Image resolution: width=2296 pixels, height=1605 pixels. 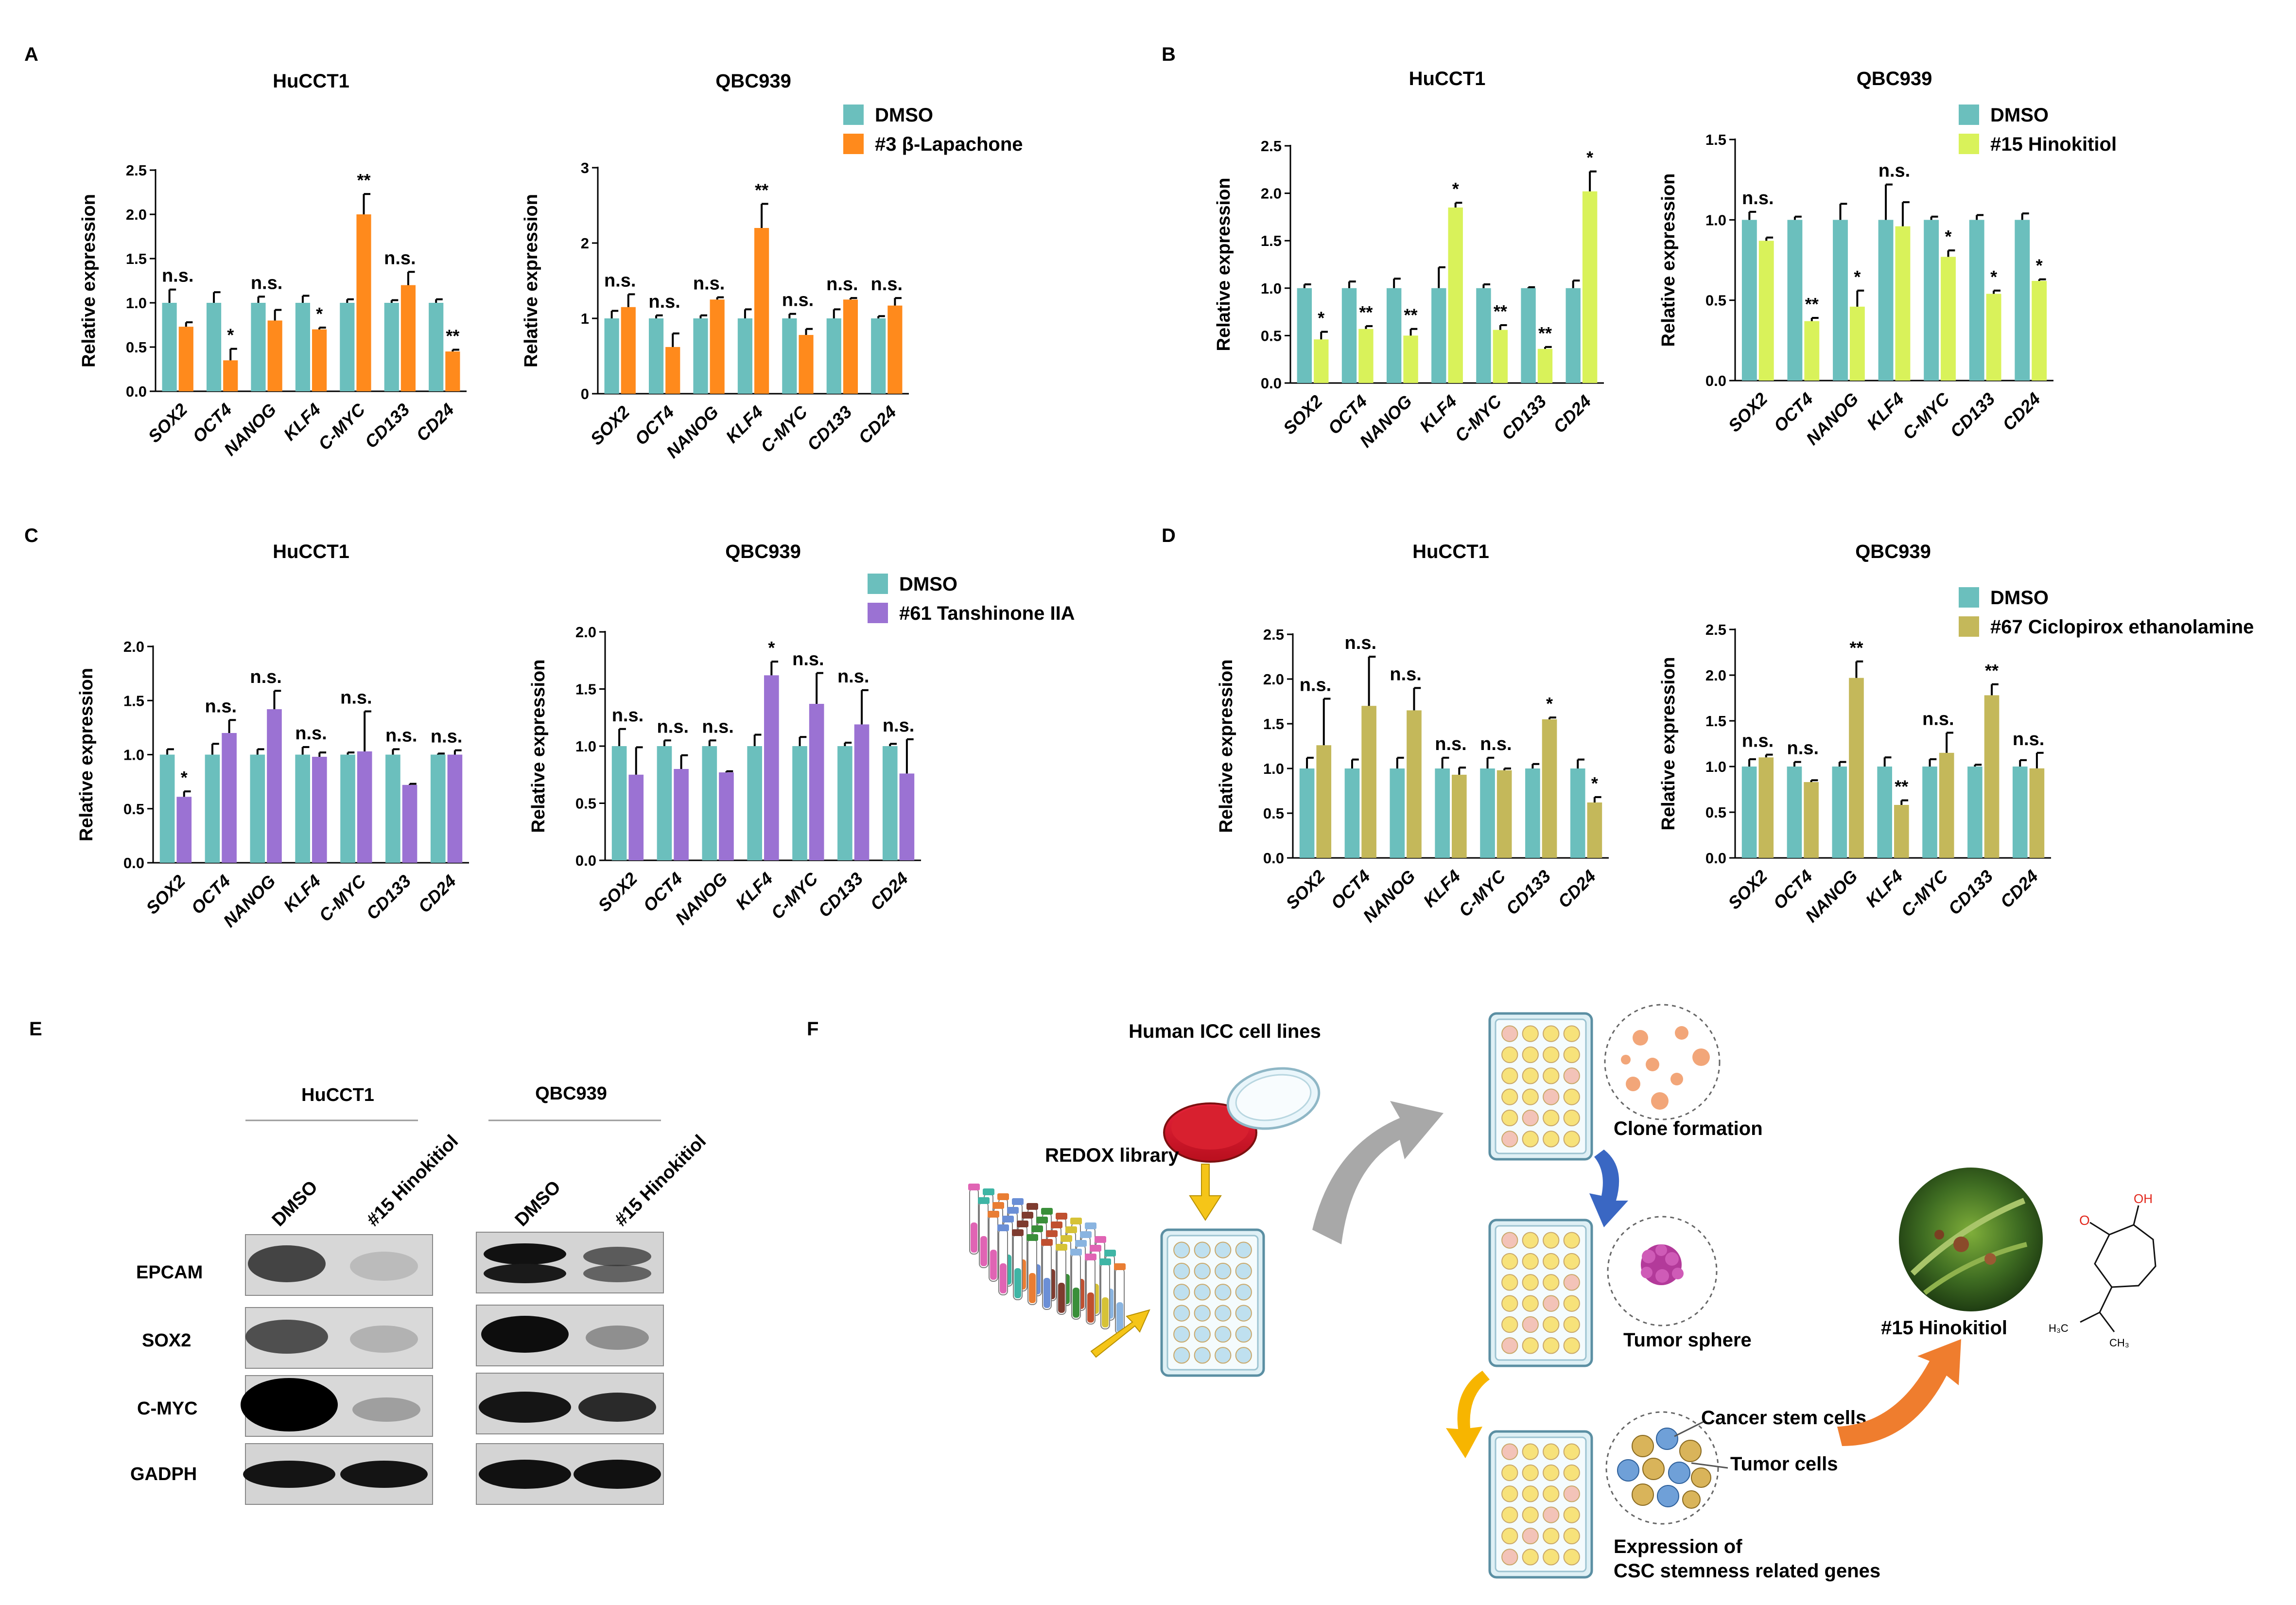 I want to click on cell-cluster-icon, so click(x=1662, y=1468).